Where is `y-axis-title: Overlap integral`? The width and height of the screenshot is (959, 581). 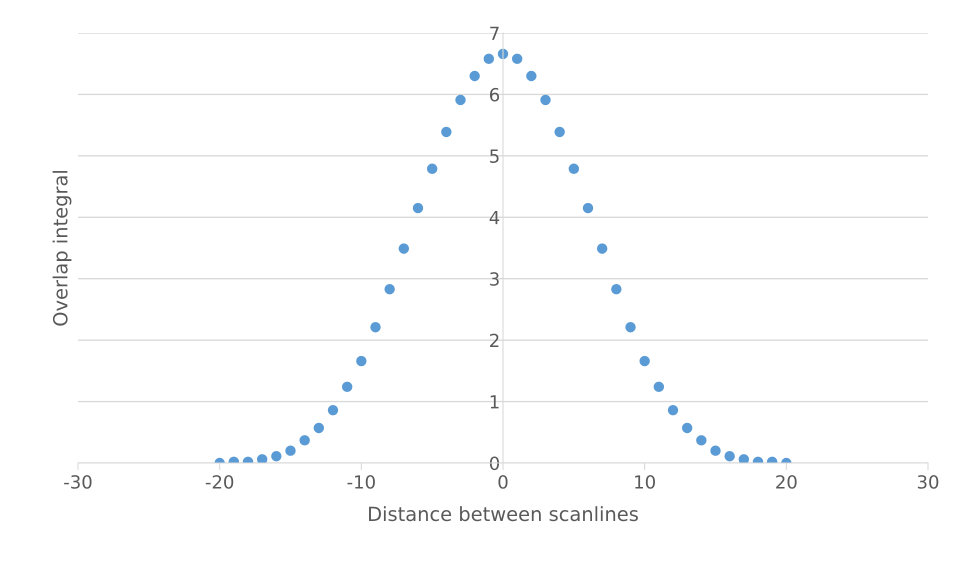 y-axis-title: Overlap integral is located at coordinates (62, 248).